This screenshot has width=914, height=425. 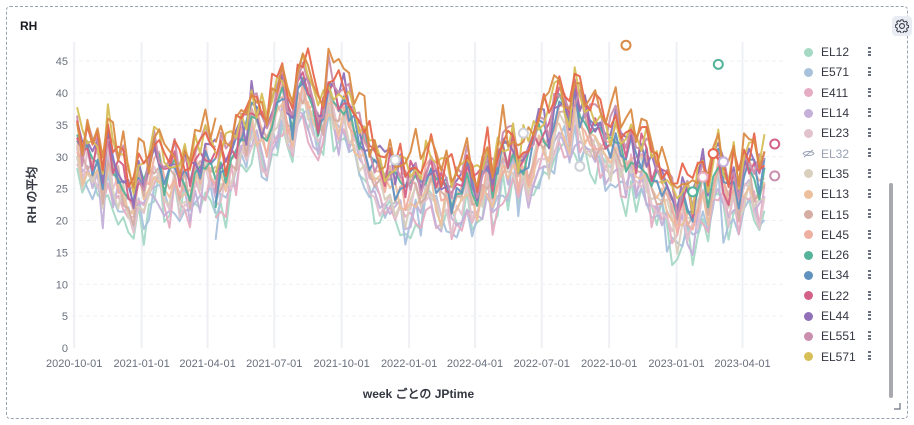 I want to click on legend-item: EL551, so click(x=840, y=336).